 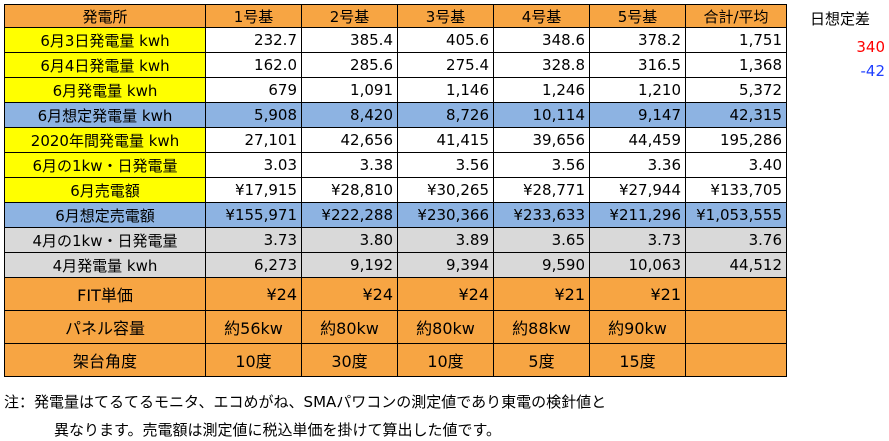 I want to click on cell: 316.5, so click(x=637, y=65).